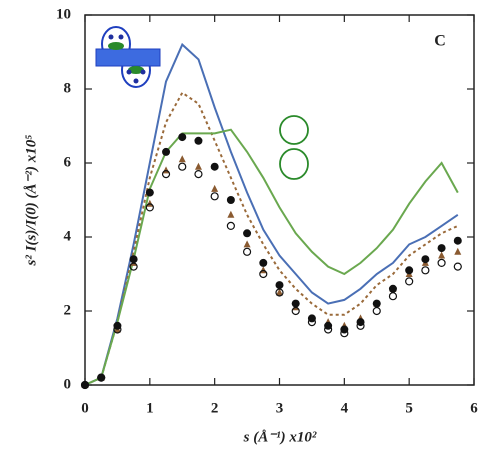 This screenshot has height=452, width=485. Describe the element at coordinates (440, 41) in the screenshot. I see `panel-label: C` at that location.